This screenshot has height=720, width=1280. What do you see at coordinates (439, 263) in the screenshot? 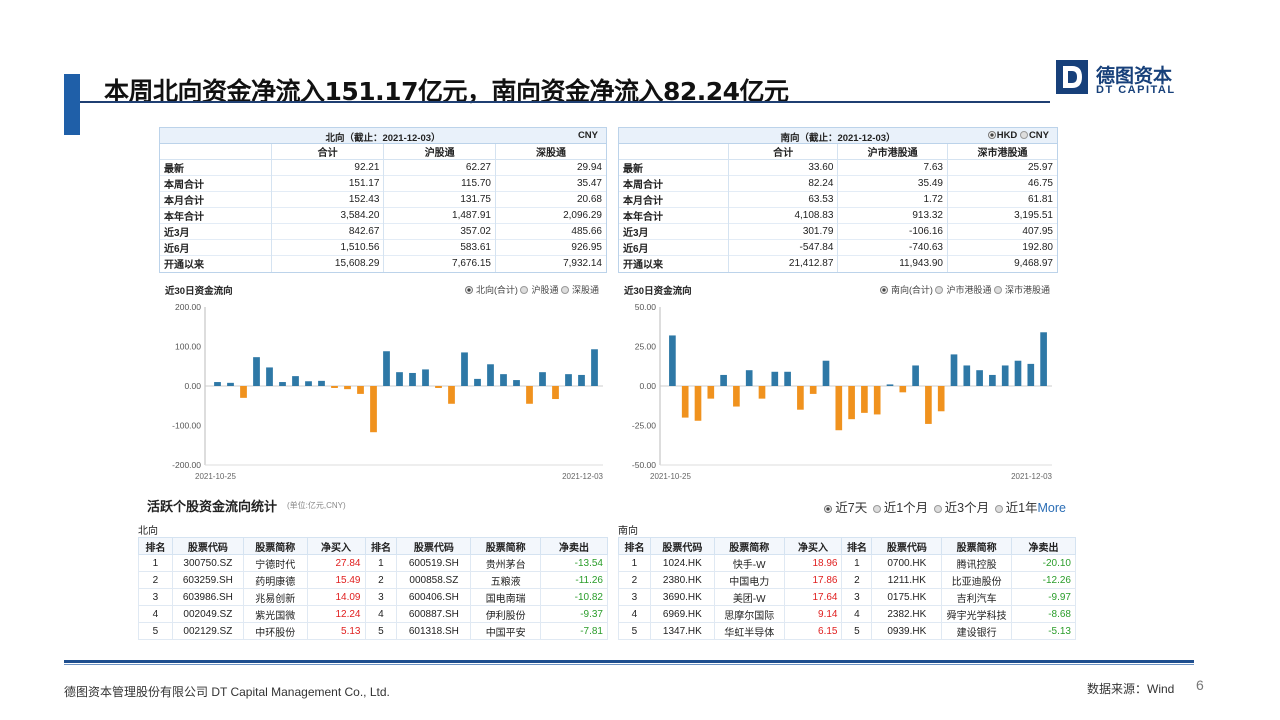
I see `summary-value: 7,676.15` at bounding box center [439, 263].